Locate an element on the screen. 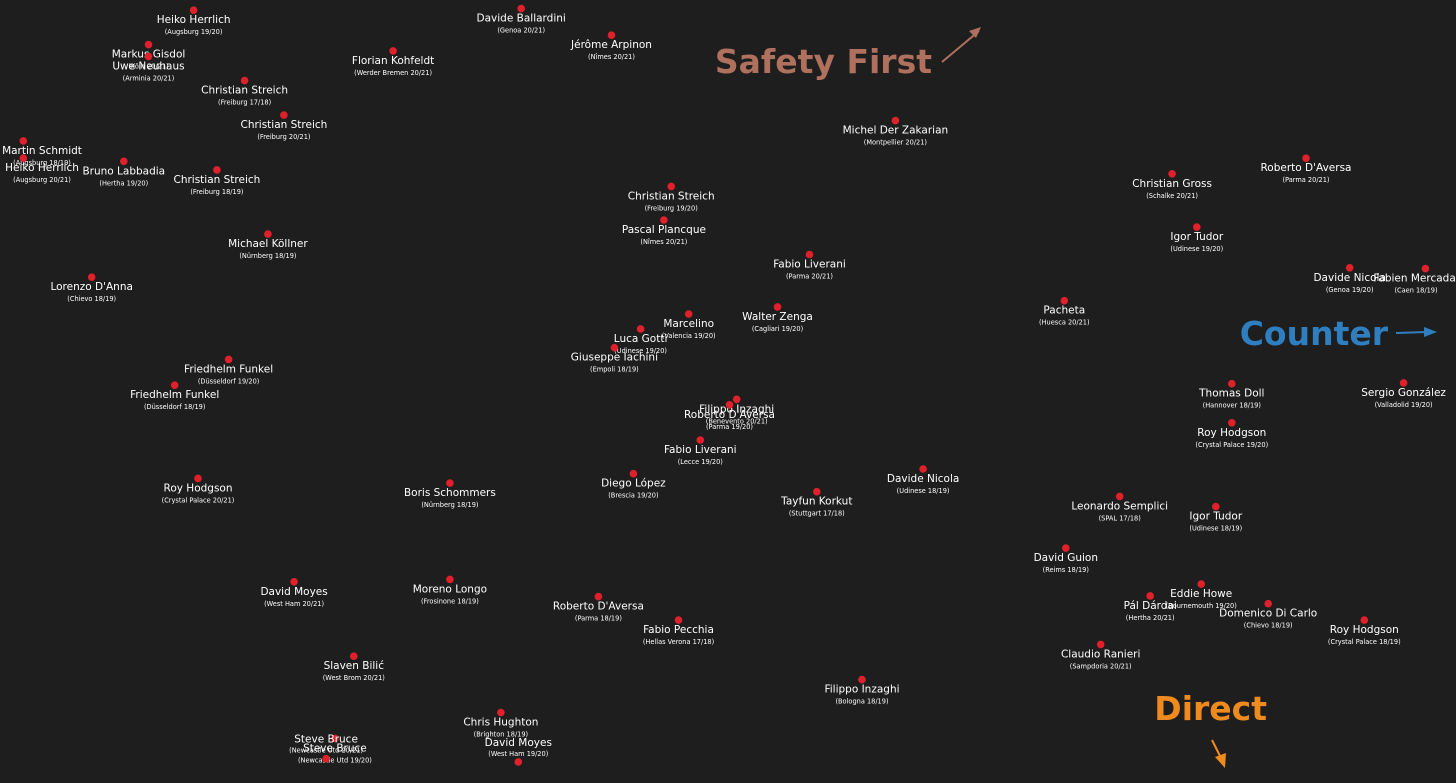  club-season-label: (Brescia 19/20) is located at coordinates (633, 496).